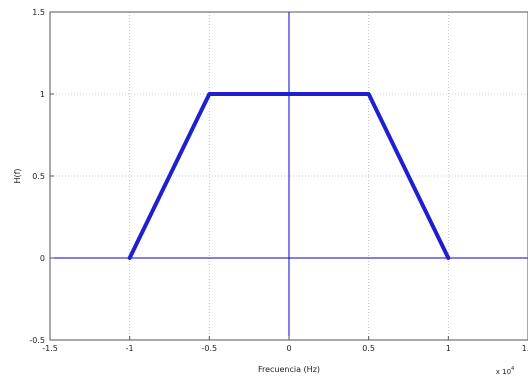  I want to click on y-tick-label-3: 1, so click(42, 94).